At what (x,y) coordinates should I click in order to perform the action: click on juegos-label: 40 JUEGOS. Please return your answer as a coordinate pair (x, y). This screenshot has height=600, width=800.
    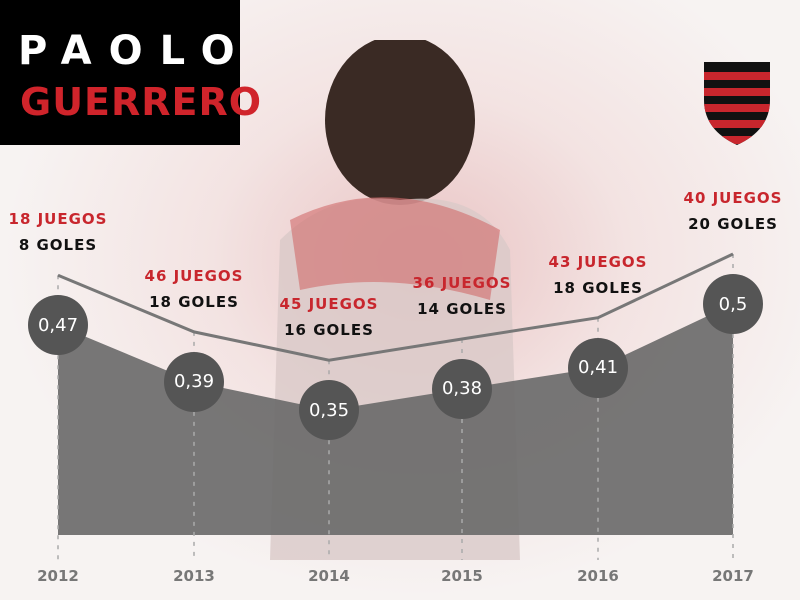
    Looking at the image, I should click on (733, 198).